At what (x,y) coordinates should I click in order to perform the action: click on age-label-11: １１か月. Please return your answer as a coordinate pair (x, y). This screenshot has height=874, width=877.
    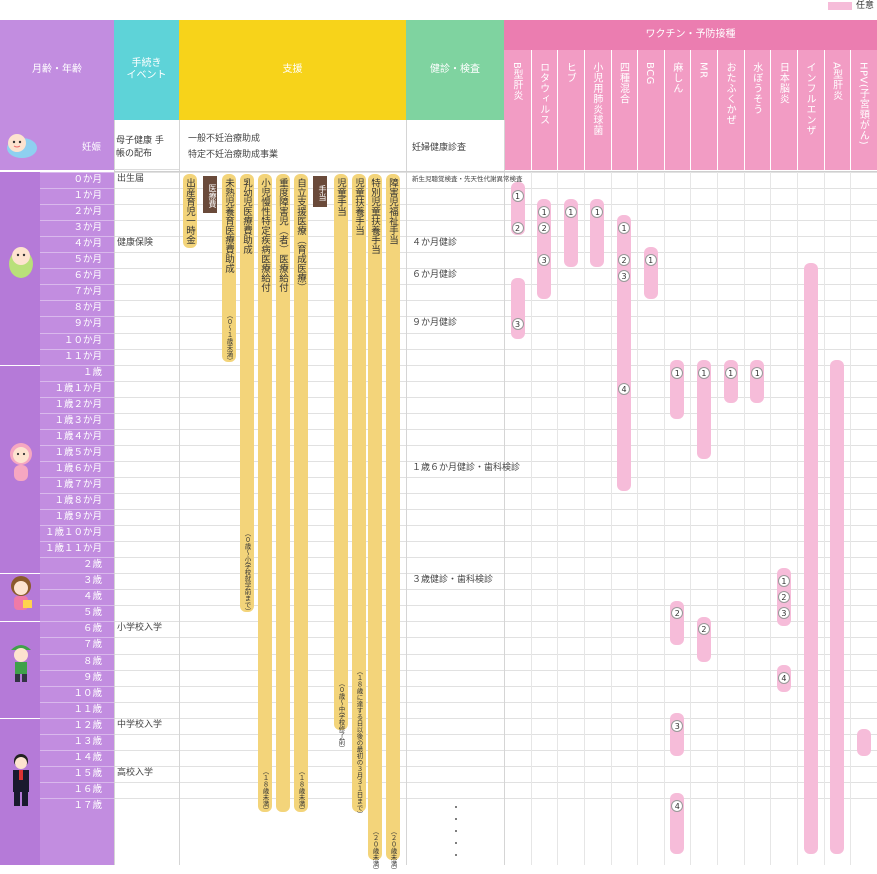
    Looking at the image, I should click on (82, 356).